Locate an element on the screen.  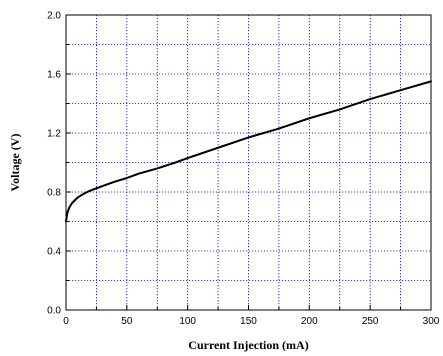
x-tick-label: 150 is located at coordinates (248, 321).